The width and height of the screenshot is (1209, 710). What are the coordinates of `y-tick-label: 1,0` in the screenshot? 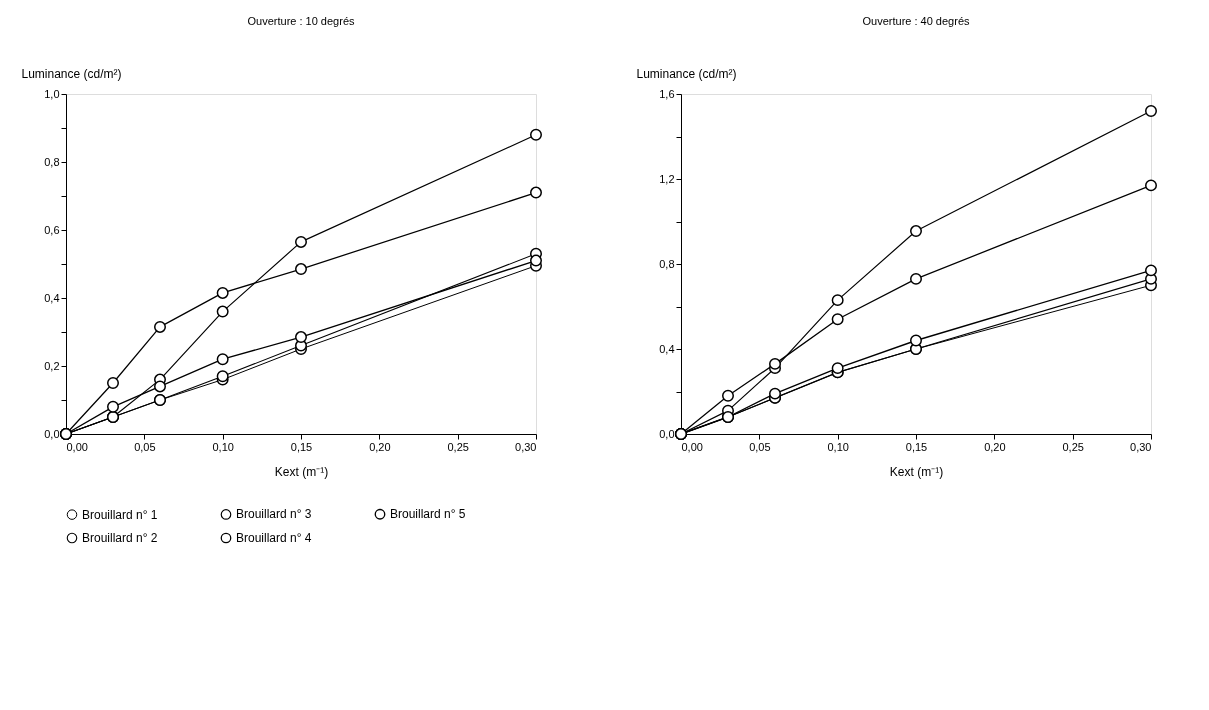 It's located at (52, 93).